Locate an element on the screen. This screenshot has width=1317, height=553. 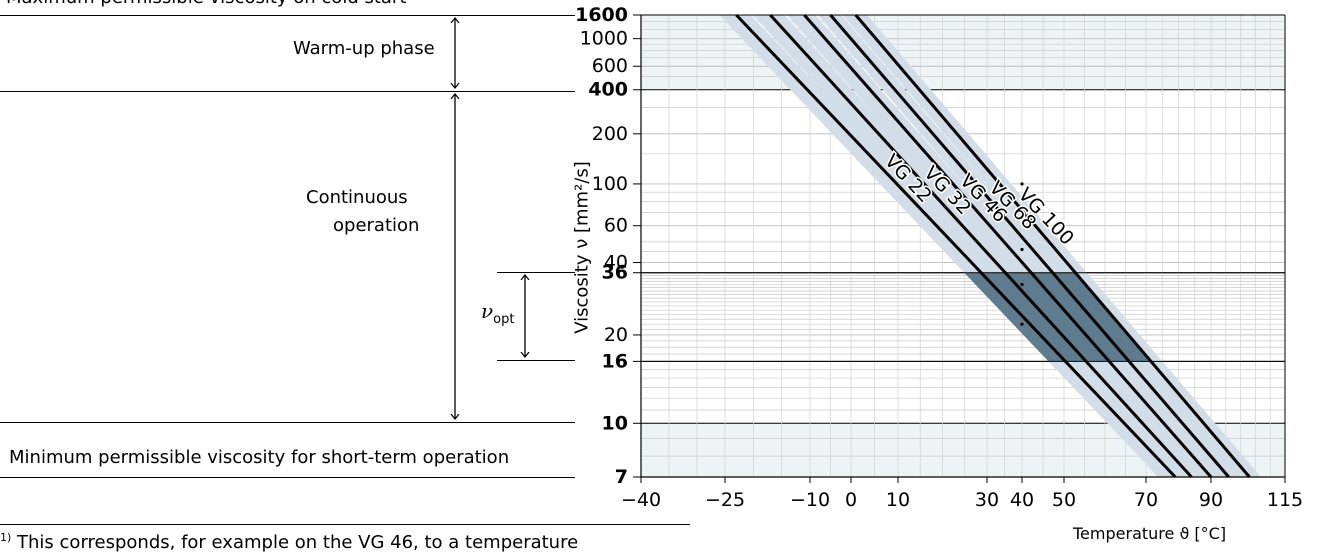
y-tick-label: 100 is located at coordinates (610, 184).